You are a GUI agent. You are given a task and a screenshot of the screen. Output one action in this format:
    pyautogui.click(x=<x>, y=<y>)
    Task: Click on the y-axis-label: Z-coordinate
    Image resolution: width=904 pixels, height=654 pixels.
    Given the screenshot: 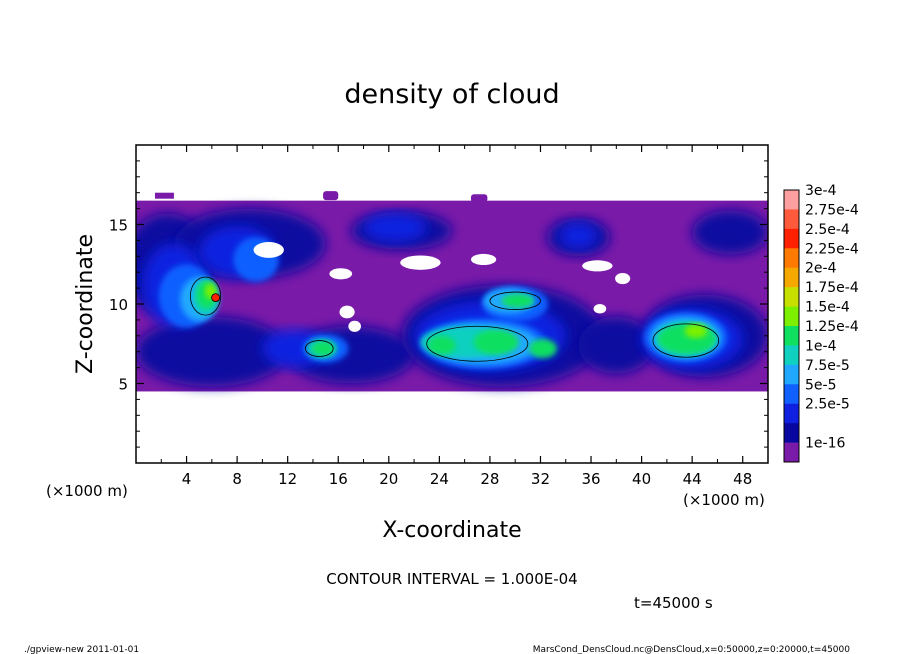 What is the action you would take?
    pyautogui.click(x=85, y=304)
    